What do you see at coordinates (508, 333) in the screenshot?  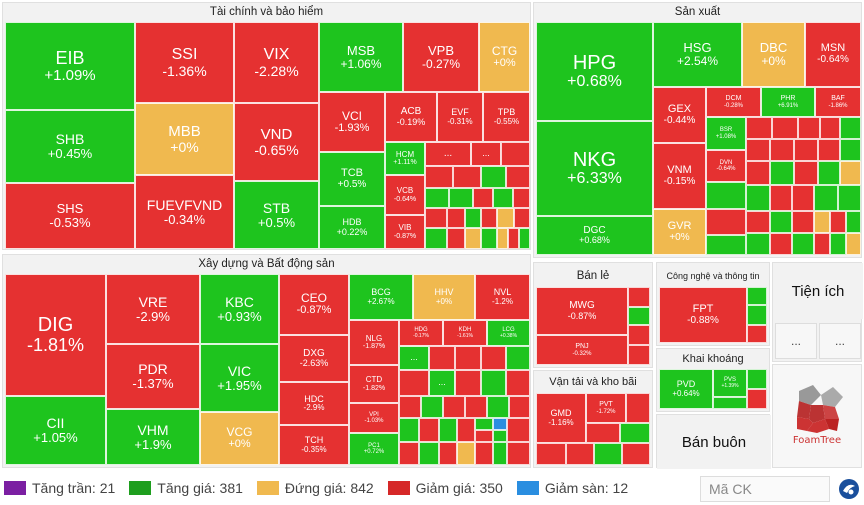 I see `tile-LCG: LCG +0.38%` at bounding box center [508, 333].